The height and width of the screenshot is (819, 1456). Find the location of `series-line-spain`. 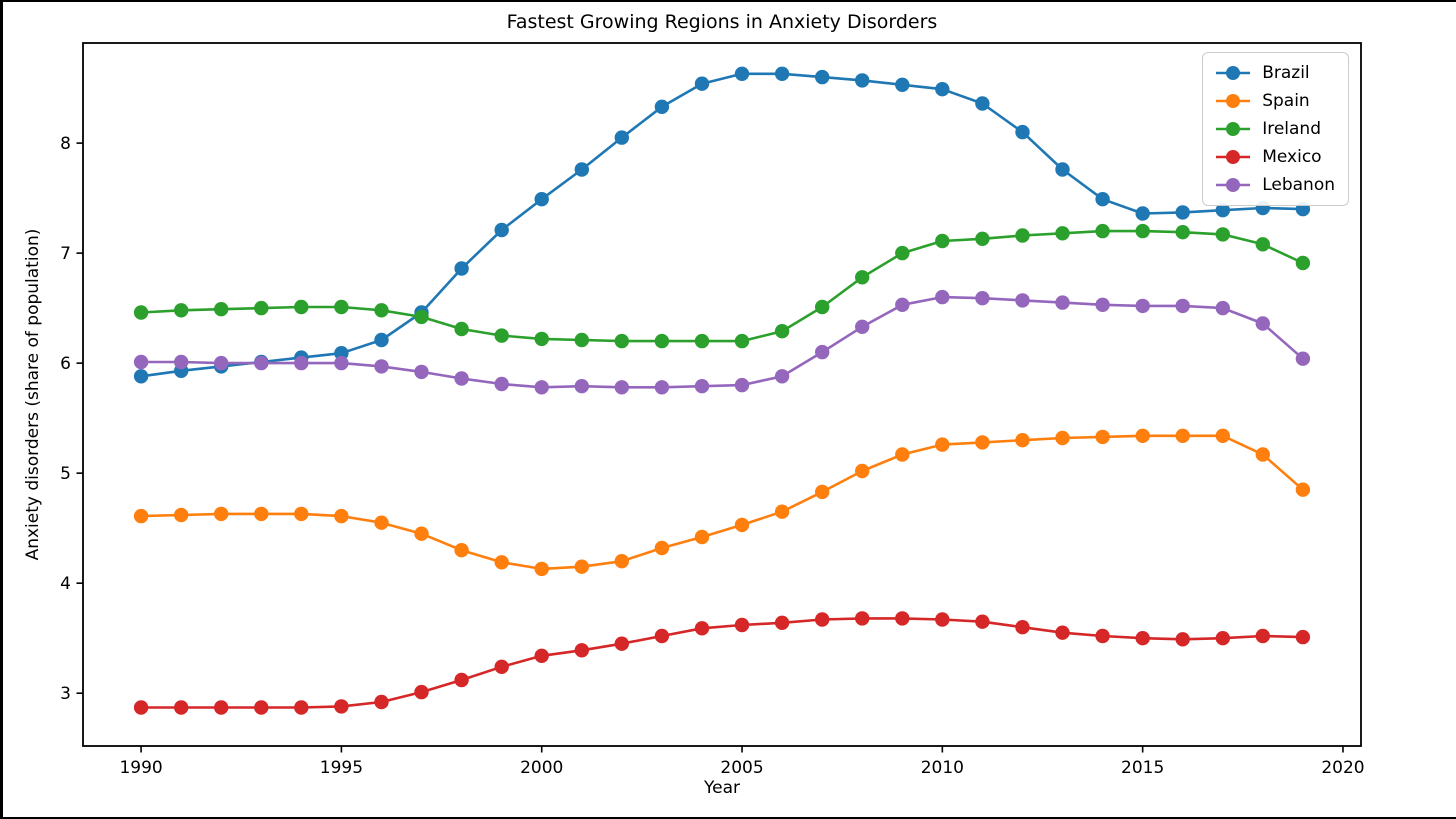

series-line-spain is located at coordinates (722, 502).